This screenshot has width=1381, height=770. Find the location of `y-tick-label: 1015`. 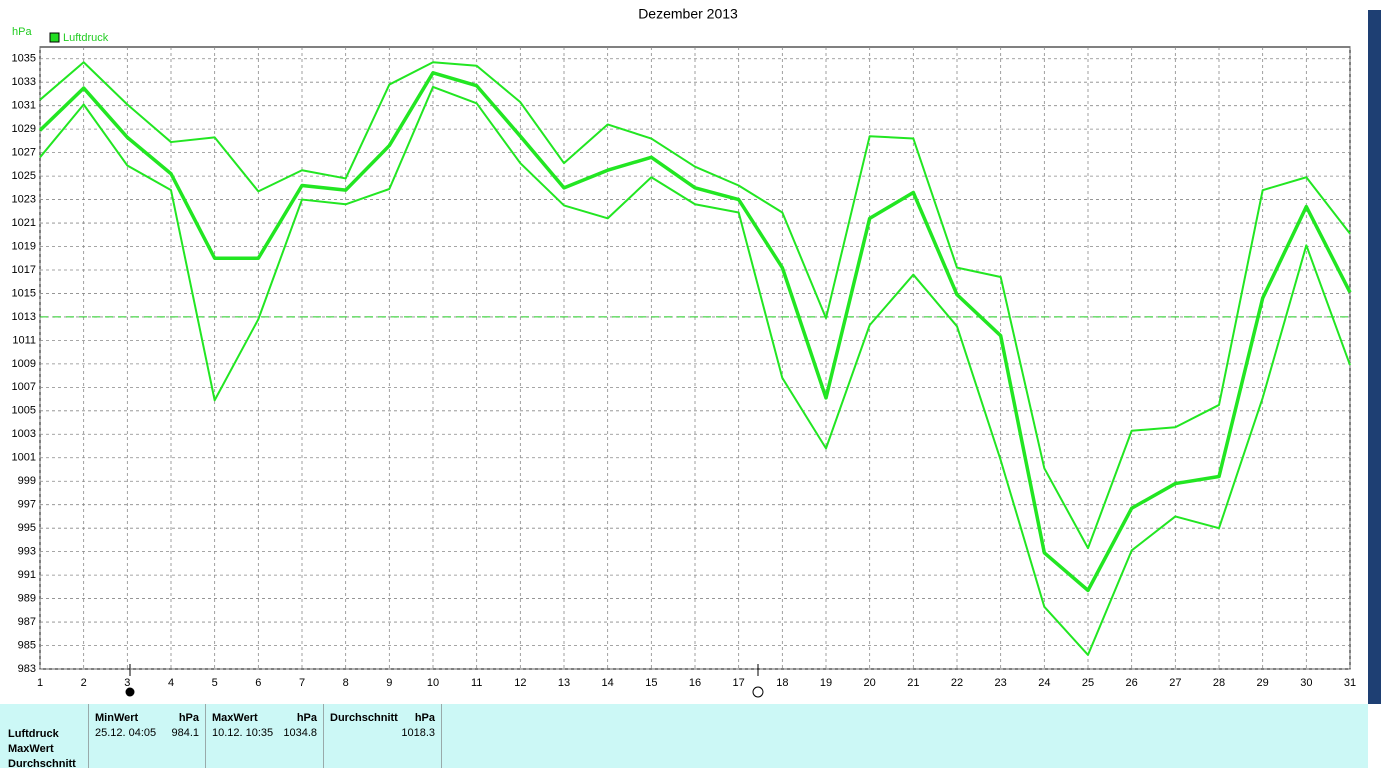

y-tick-label: 1015 is located at coordinates (24, 293).